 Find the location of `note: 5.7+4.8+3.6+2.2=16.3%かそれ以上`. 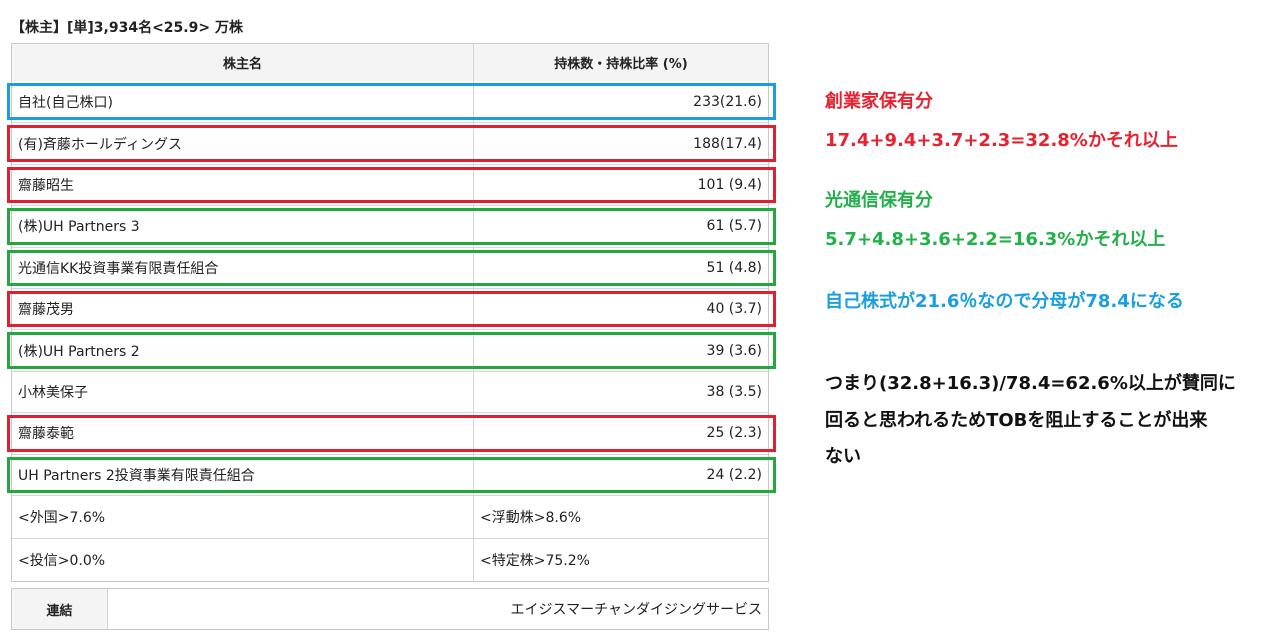

note: 5.7+4.8+3.6+2.2=16.3%かそれ以上 is located at coordinates (995, 239).